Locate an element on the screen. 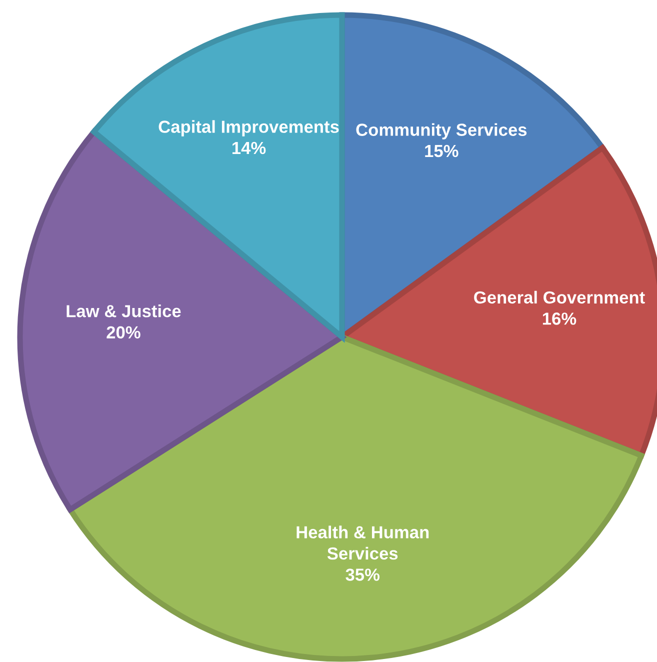 The image size is (657, 662). slice-label: Capital Improvements is located at coordinates (248, 128).